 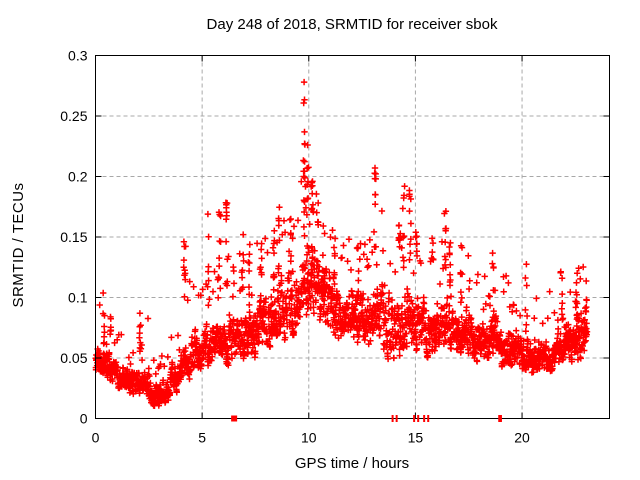 What do you see at coordinates (522, 438) in the screenshot?
I see `x-tick-label: 20` at bounding box center [522, 438].